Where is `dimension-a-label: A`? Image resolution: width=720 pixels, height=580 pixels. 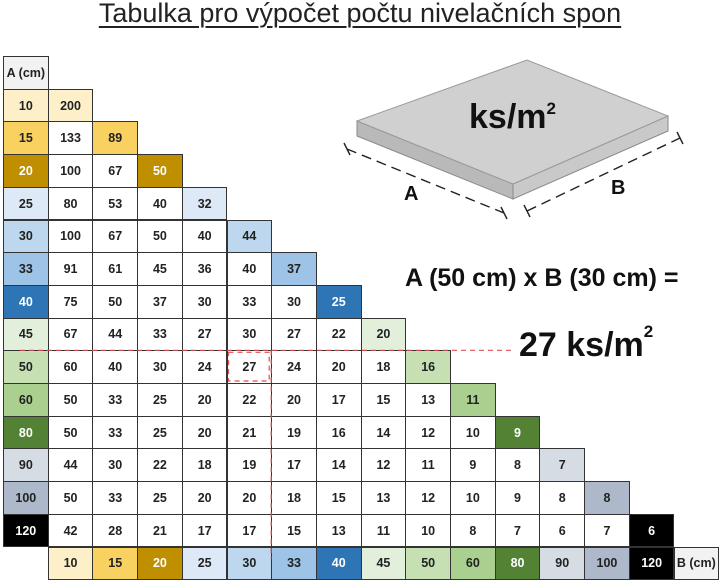
dimension-a-label: A is located at coordinates (411, 194).